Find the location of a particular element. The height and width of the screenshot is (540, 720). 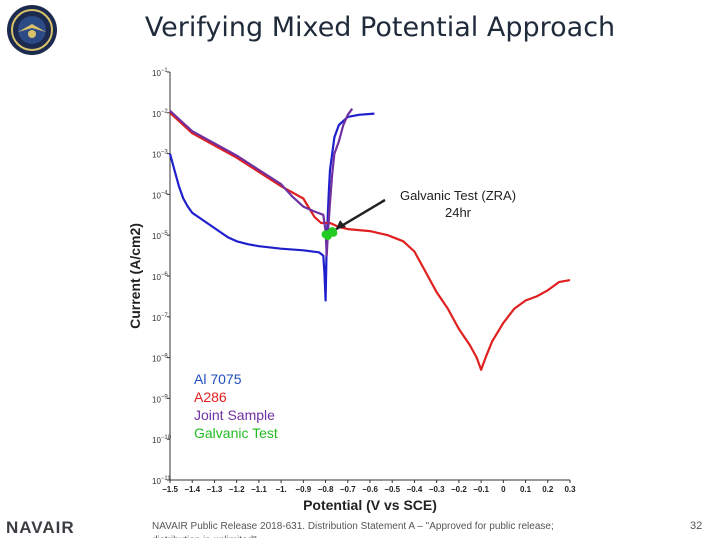

legend-entry: Galvanic Test is located at coordinates (236, 433).